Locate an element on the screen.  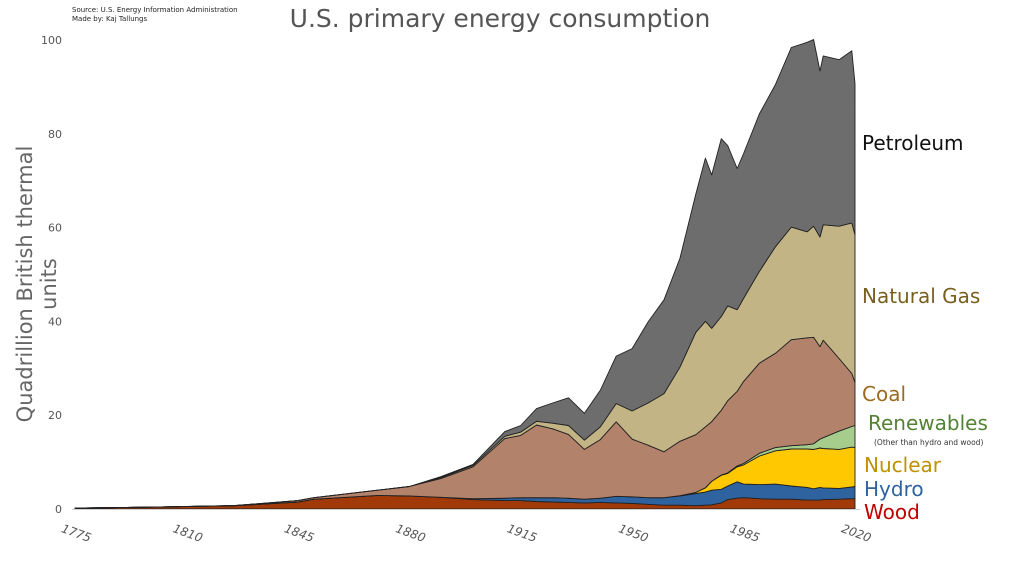
x-tick-label: 1810 is located at coordinates (188, 533).